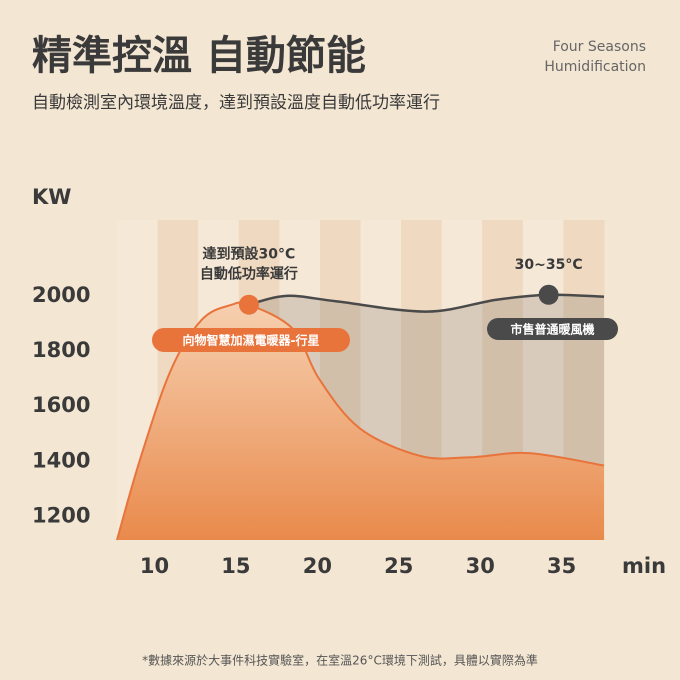  Describe the element at coordinates (249, 254) in the screenshot. I see `annotation: 達到預設30°C` at that location.